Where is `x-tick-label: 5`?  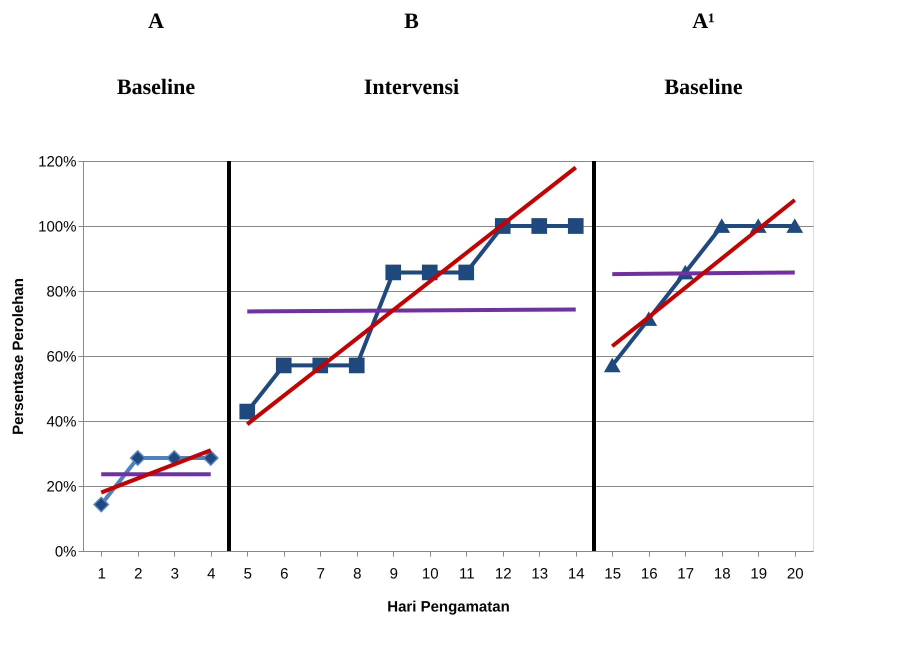
x-tick-label: 5 is located at coordinates (248, 574).